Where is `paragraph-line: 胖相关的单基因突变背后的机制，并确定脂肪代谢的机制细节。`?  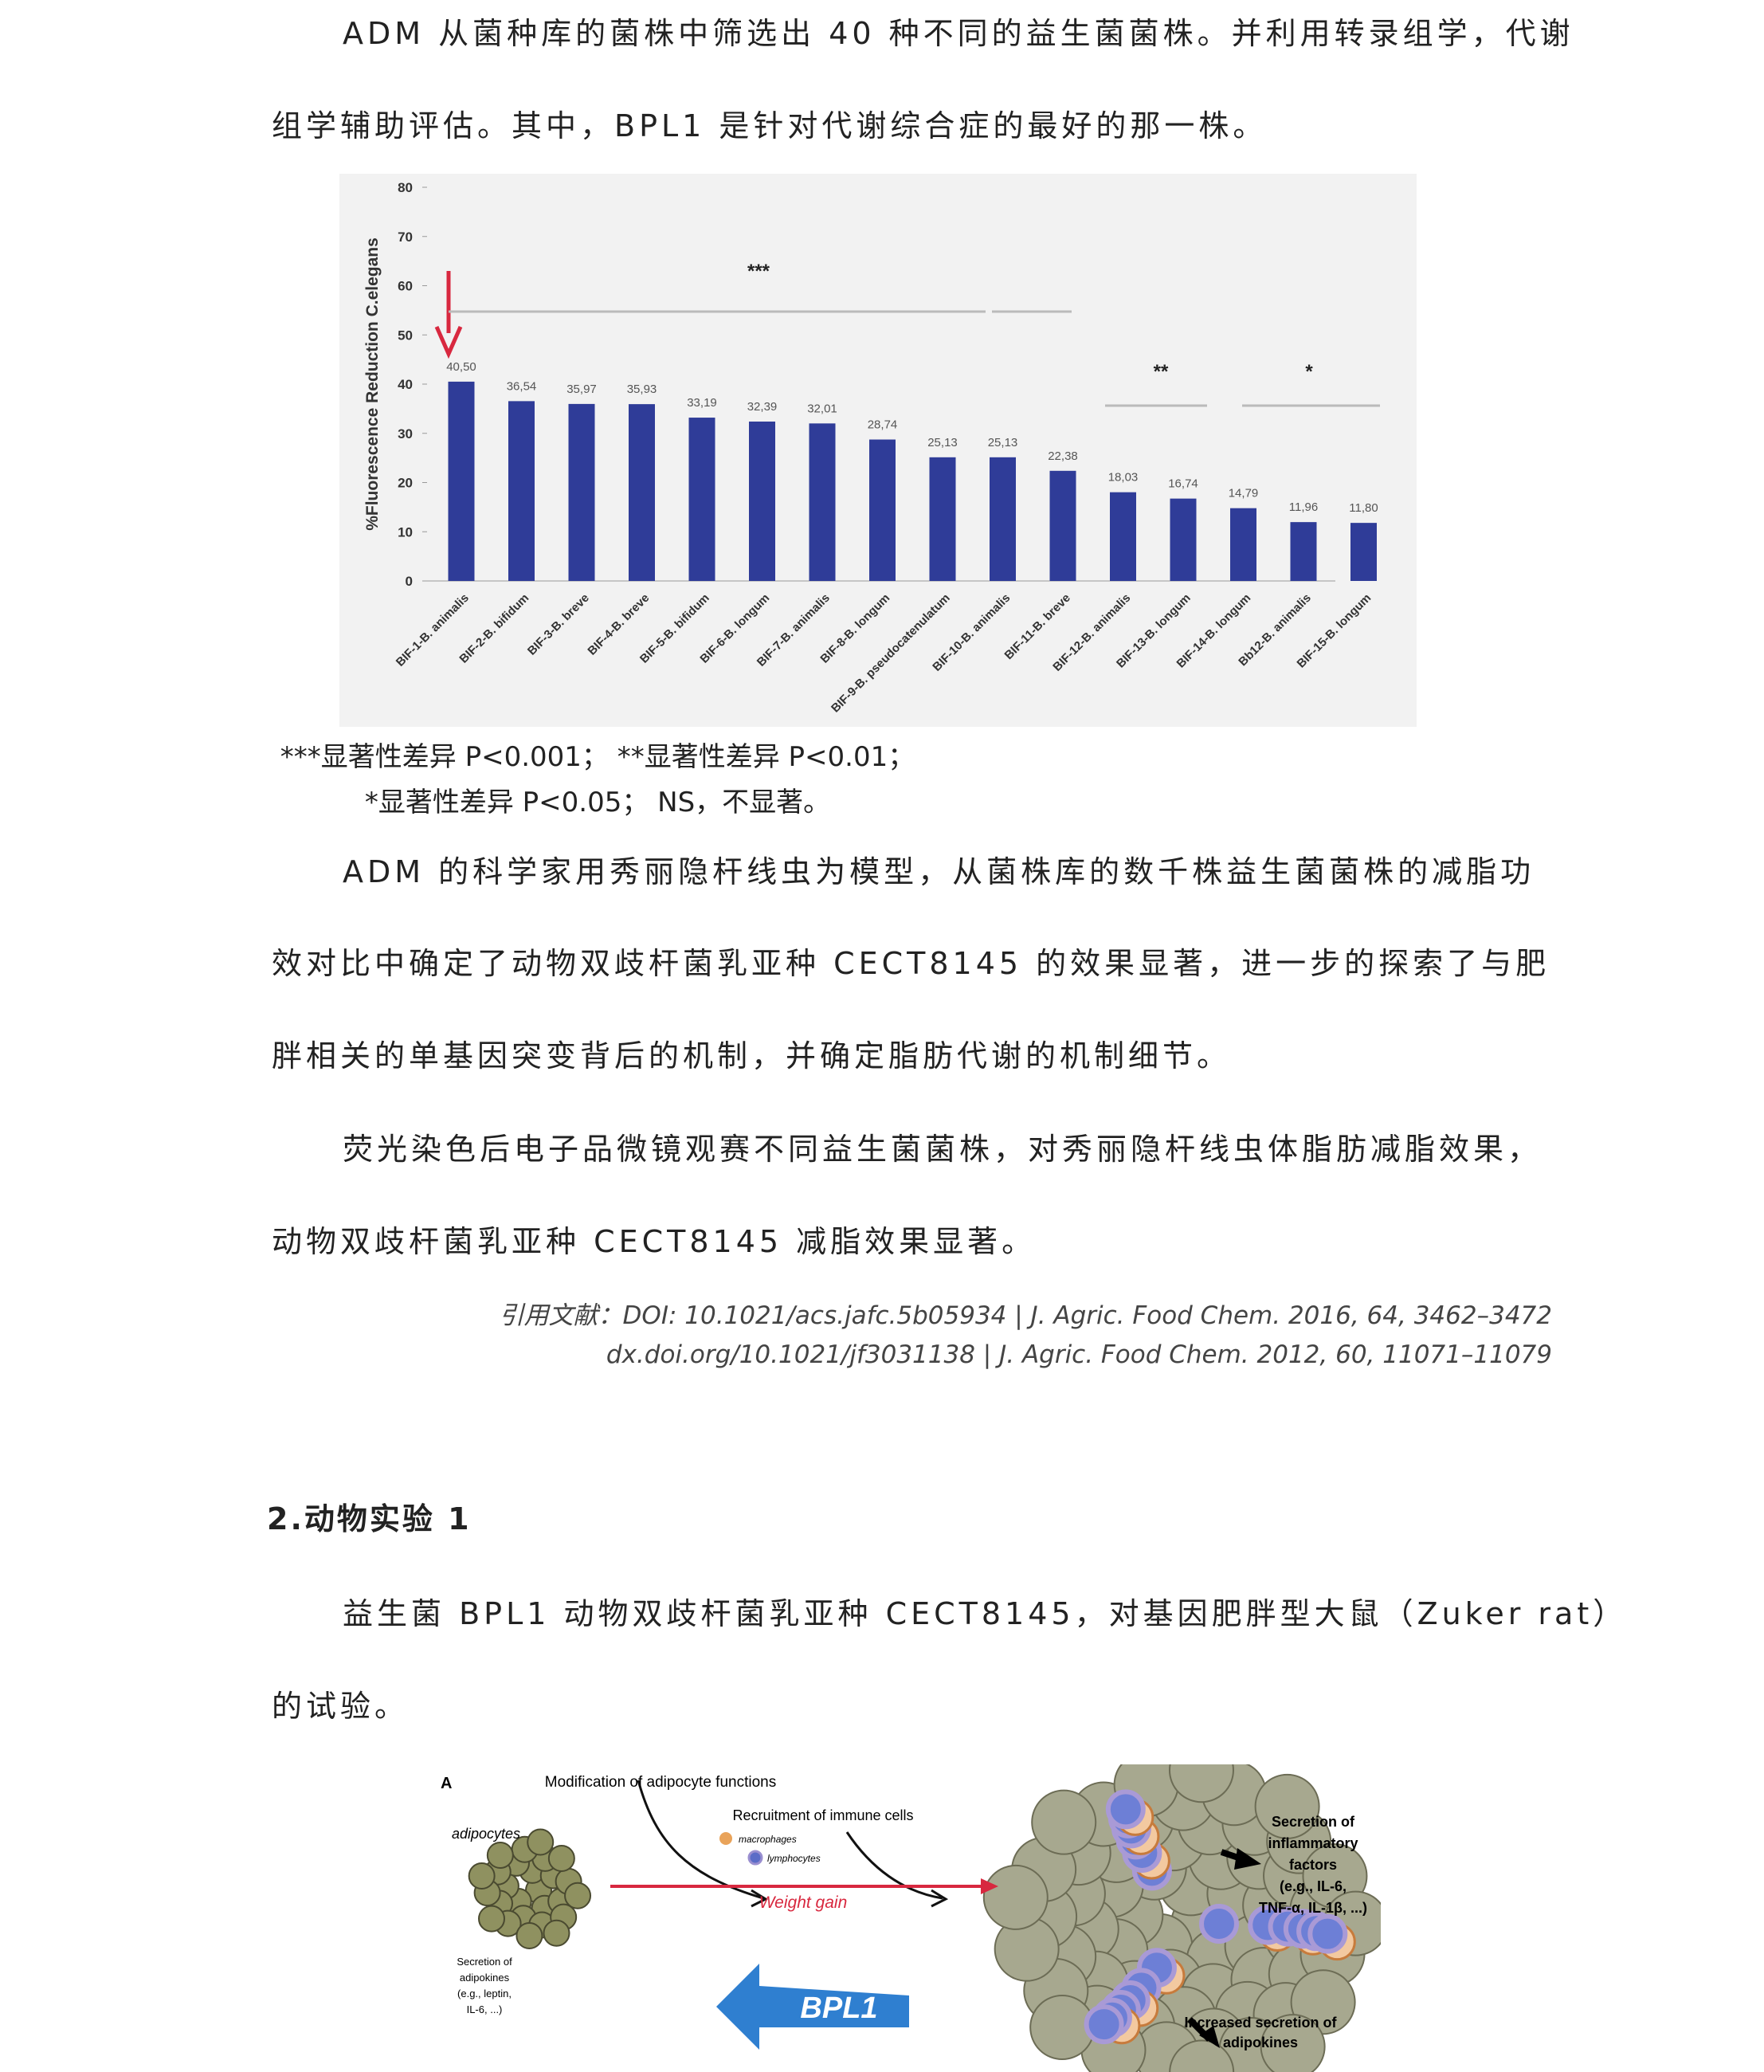
paragraph-line: 胖相关的单基因突变背后的机制，并确定脂肪代谢的机制细节。 is located at coordinates (752, 1055).